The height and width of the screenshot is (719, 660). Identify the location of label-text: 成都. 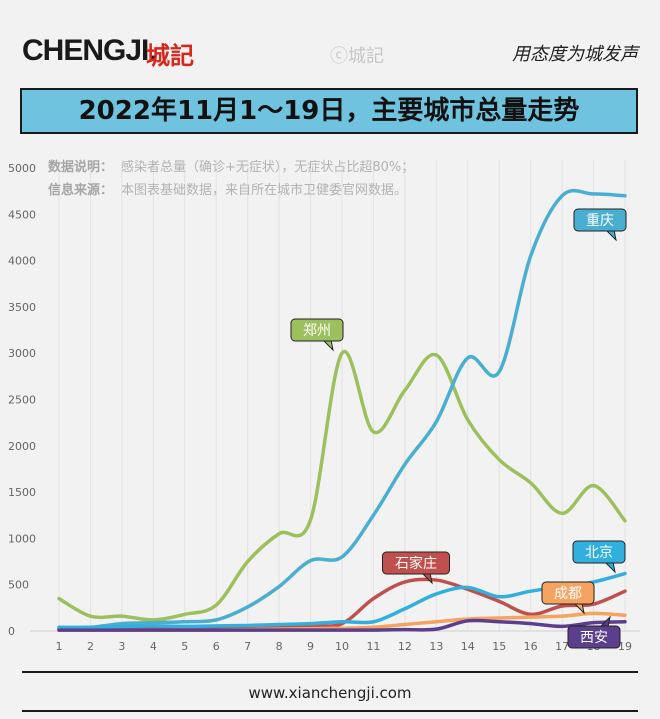
(568, 594).